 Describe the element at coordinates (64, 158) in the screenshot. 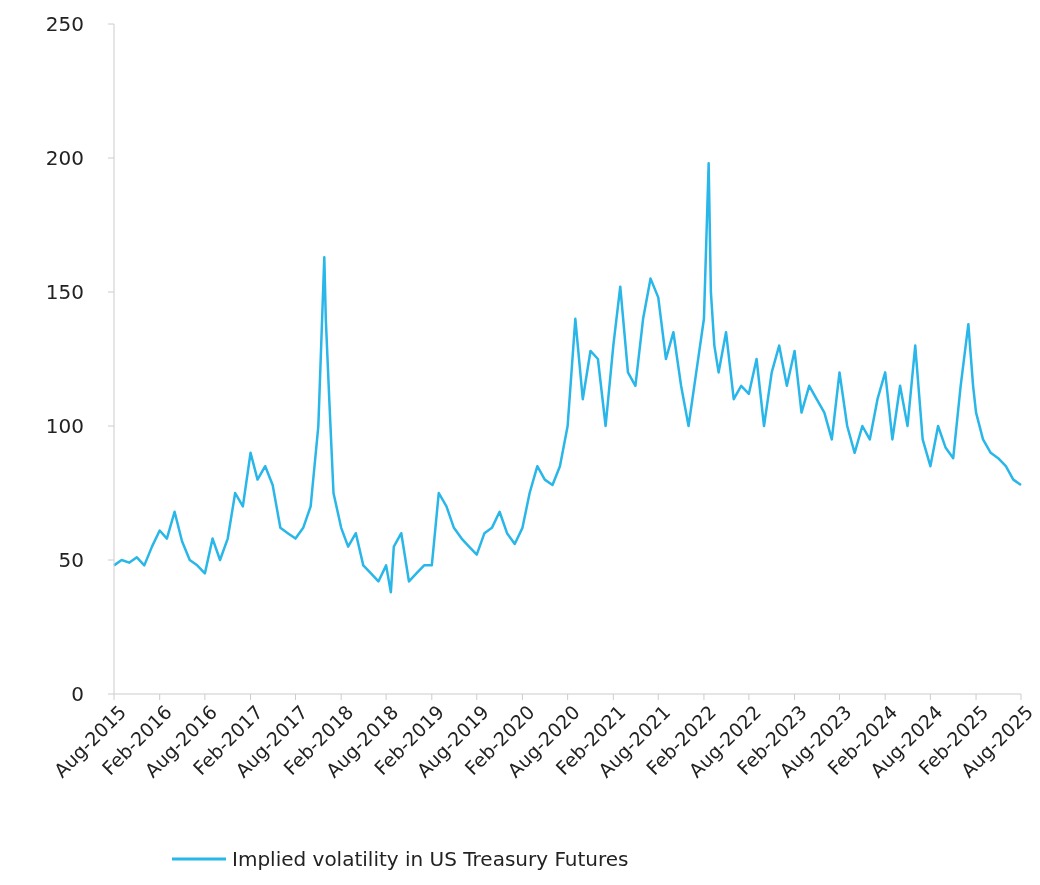

I see `y-tick-label: 200` at that location.